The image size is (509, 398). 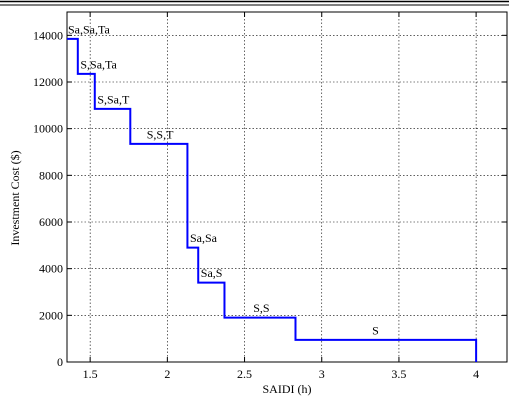 What do you see at coordinates (48, 35) in the screenshot?
I see `y-tick-label: 14000` at bounding box center [48, 35].